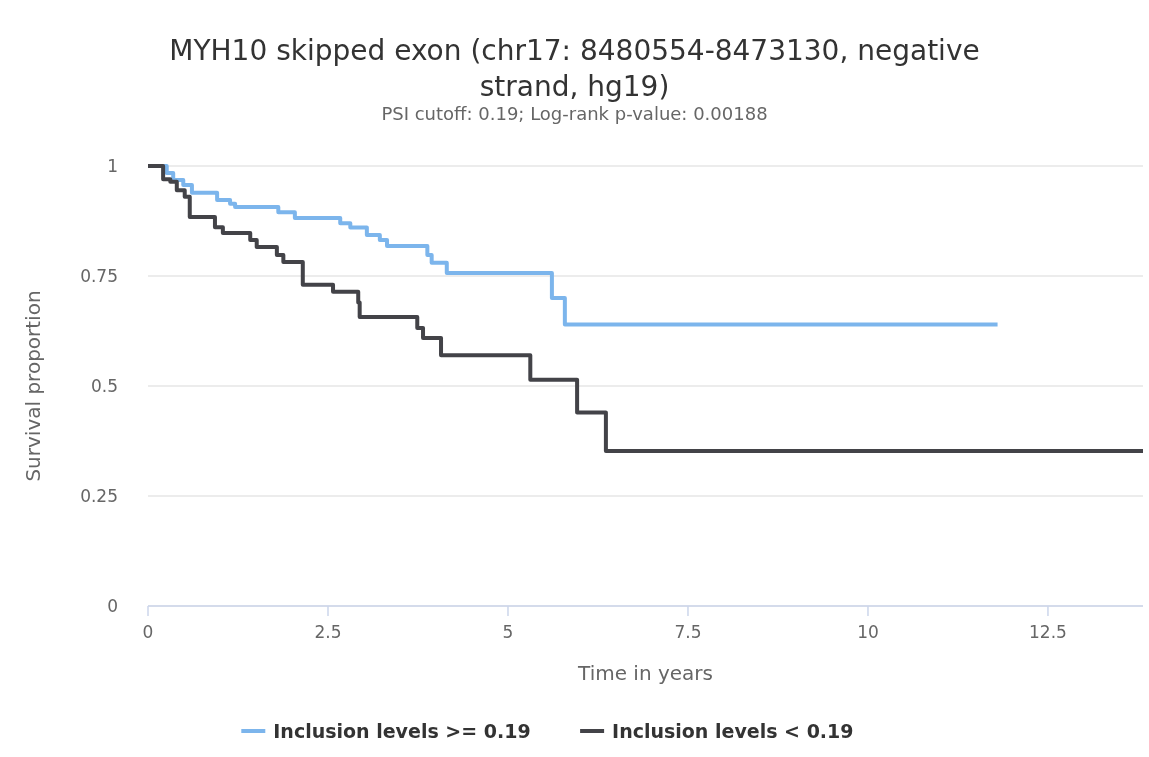 Image resolution: width=1149 pixels, height=757 pixels. Describe the element at coordinates (868, 632) in the screenshot. I see `x-tick-label: 10` at that location.